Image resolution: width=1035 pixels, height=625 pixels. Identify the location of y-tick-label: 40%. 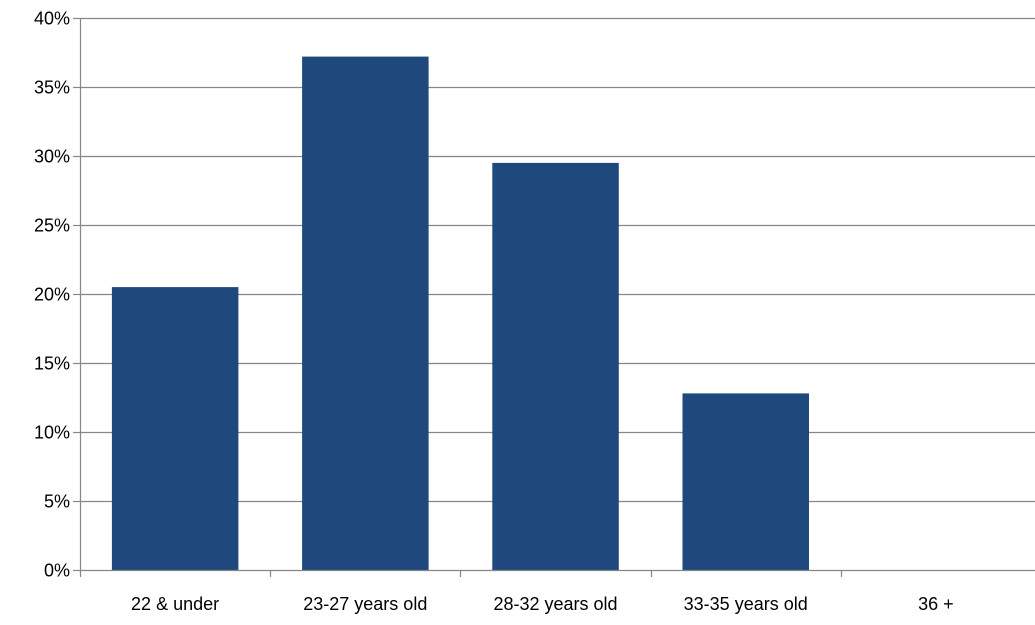
(52, 19).